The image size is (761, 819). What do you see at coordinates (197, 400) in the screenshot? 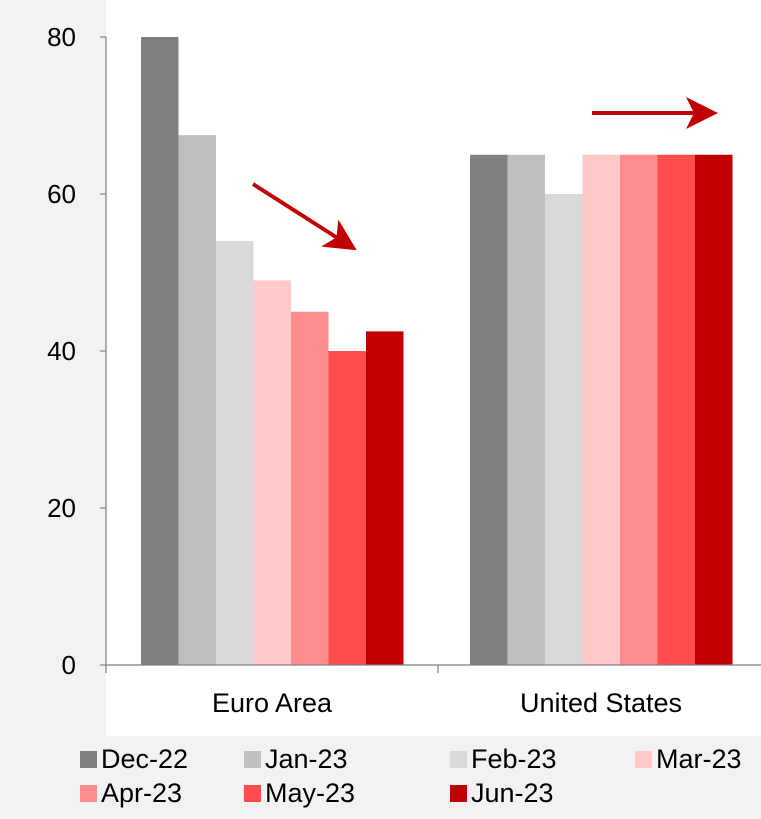
I see `bar-jan-23-euro-area` at bounding box center [197, 400].